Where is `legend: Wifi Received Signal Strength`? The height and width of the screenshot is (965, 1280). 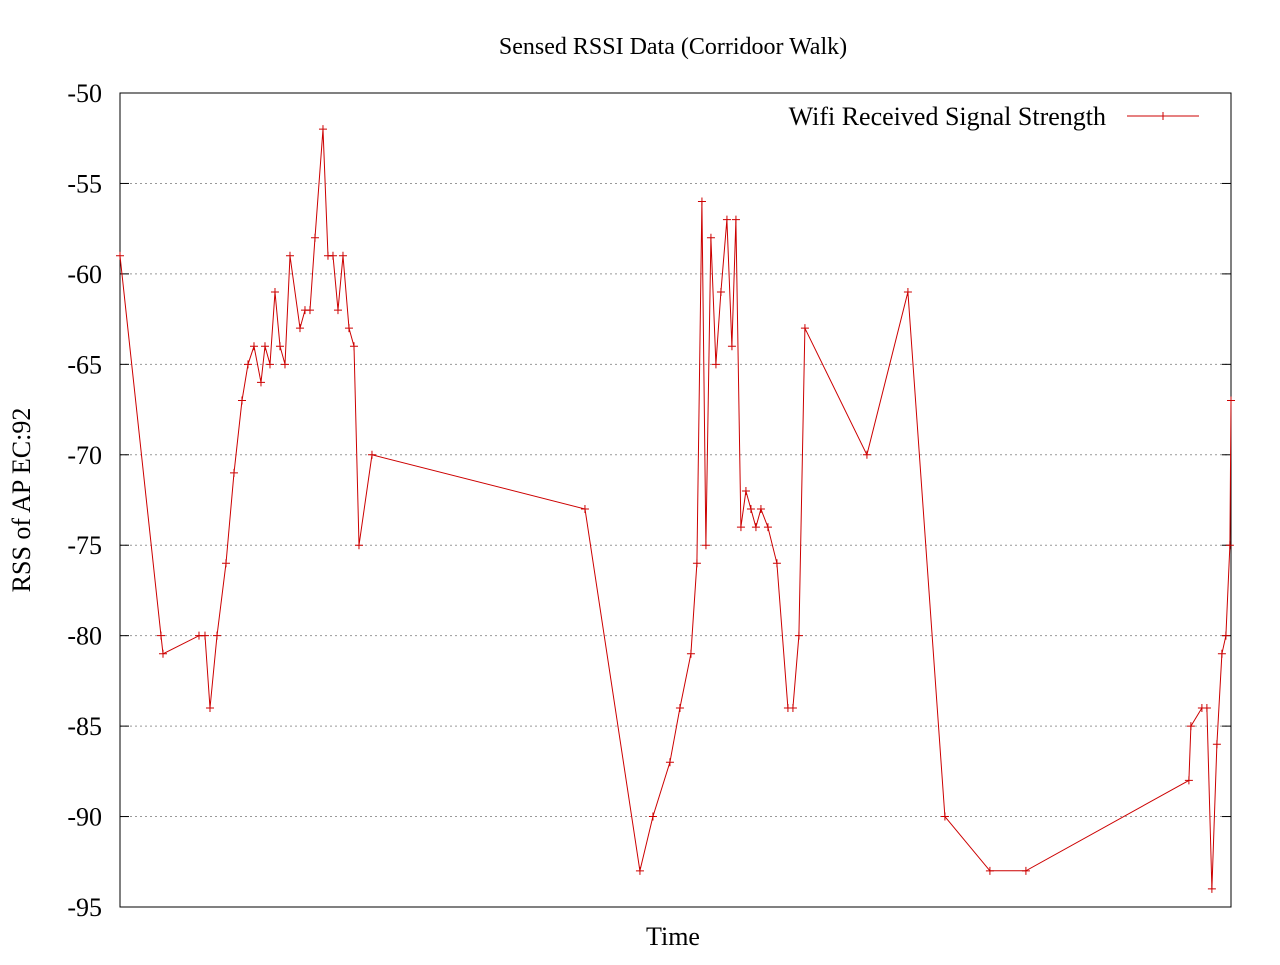 legend: Wifi Received Signal Strength is located at coordinates (994, 116).